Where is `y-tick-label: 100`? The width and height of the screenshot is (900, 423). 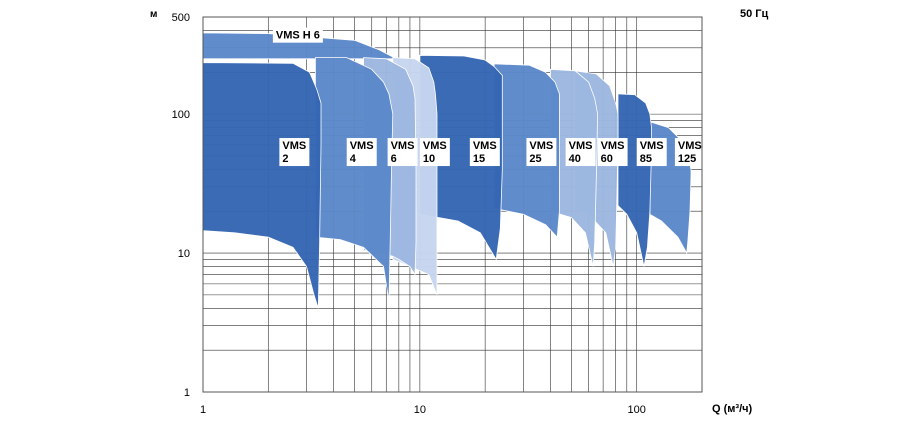 y-tick-label: 100 is located at coordinates (181, 115).